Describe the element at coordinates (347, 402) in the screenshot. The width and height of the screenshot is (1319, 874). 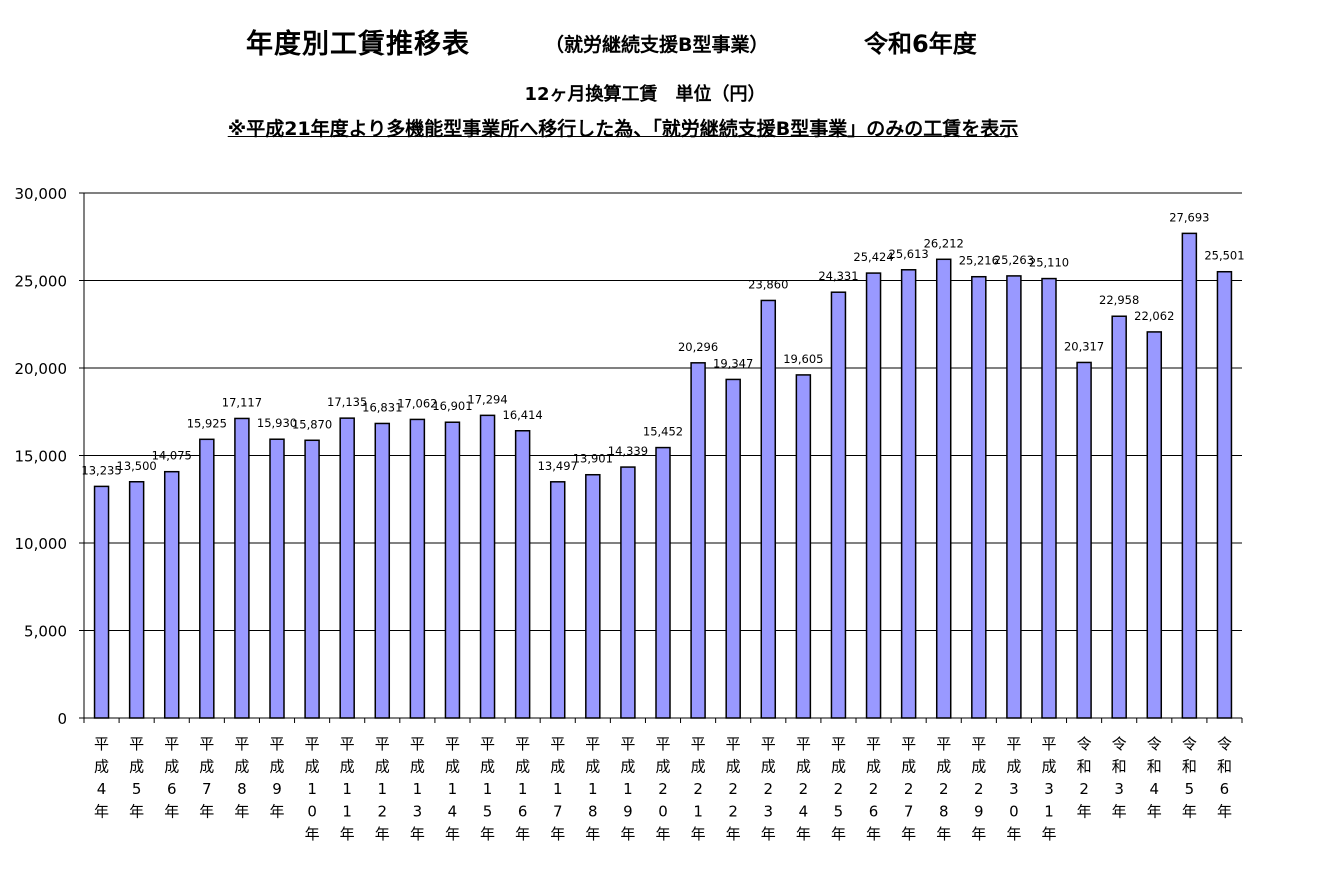
I see `data-label: 17,135` at that location.